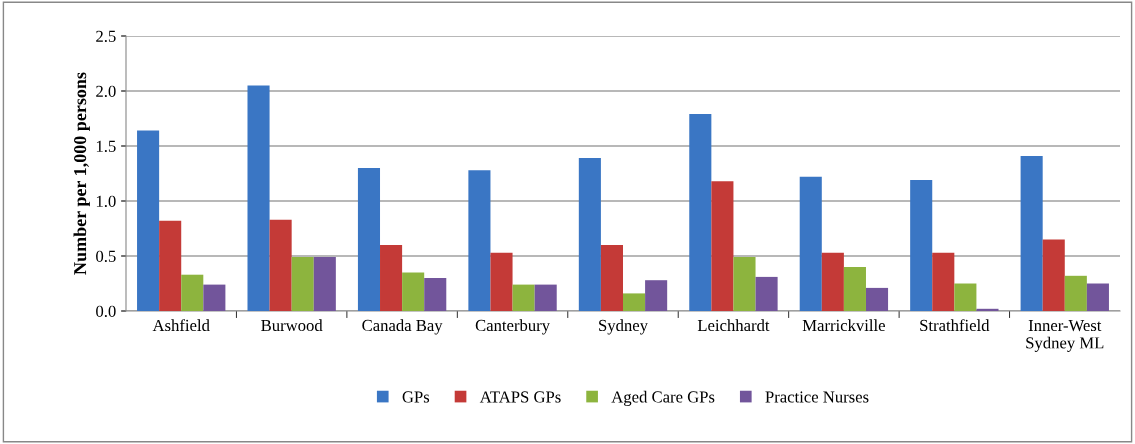  Describe the element at coordinates (1065, 335) in the screenshot. I see `x-tick-label: Inner-West Sydney ML` at that location.